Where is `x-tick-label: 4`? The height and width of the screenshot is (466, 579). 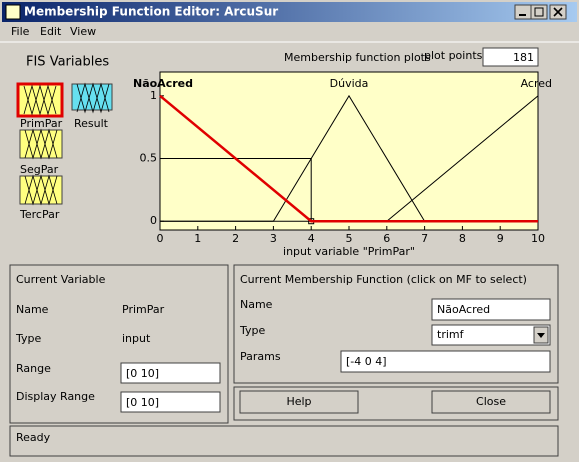 x-tick-label: 4 is located at coordinates (311, 238).